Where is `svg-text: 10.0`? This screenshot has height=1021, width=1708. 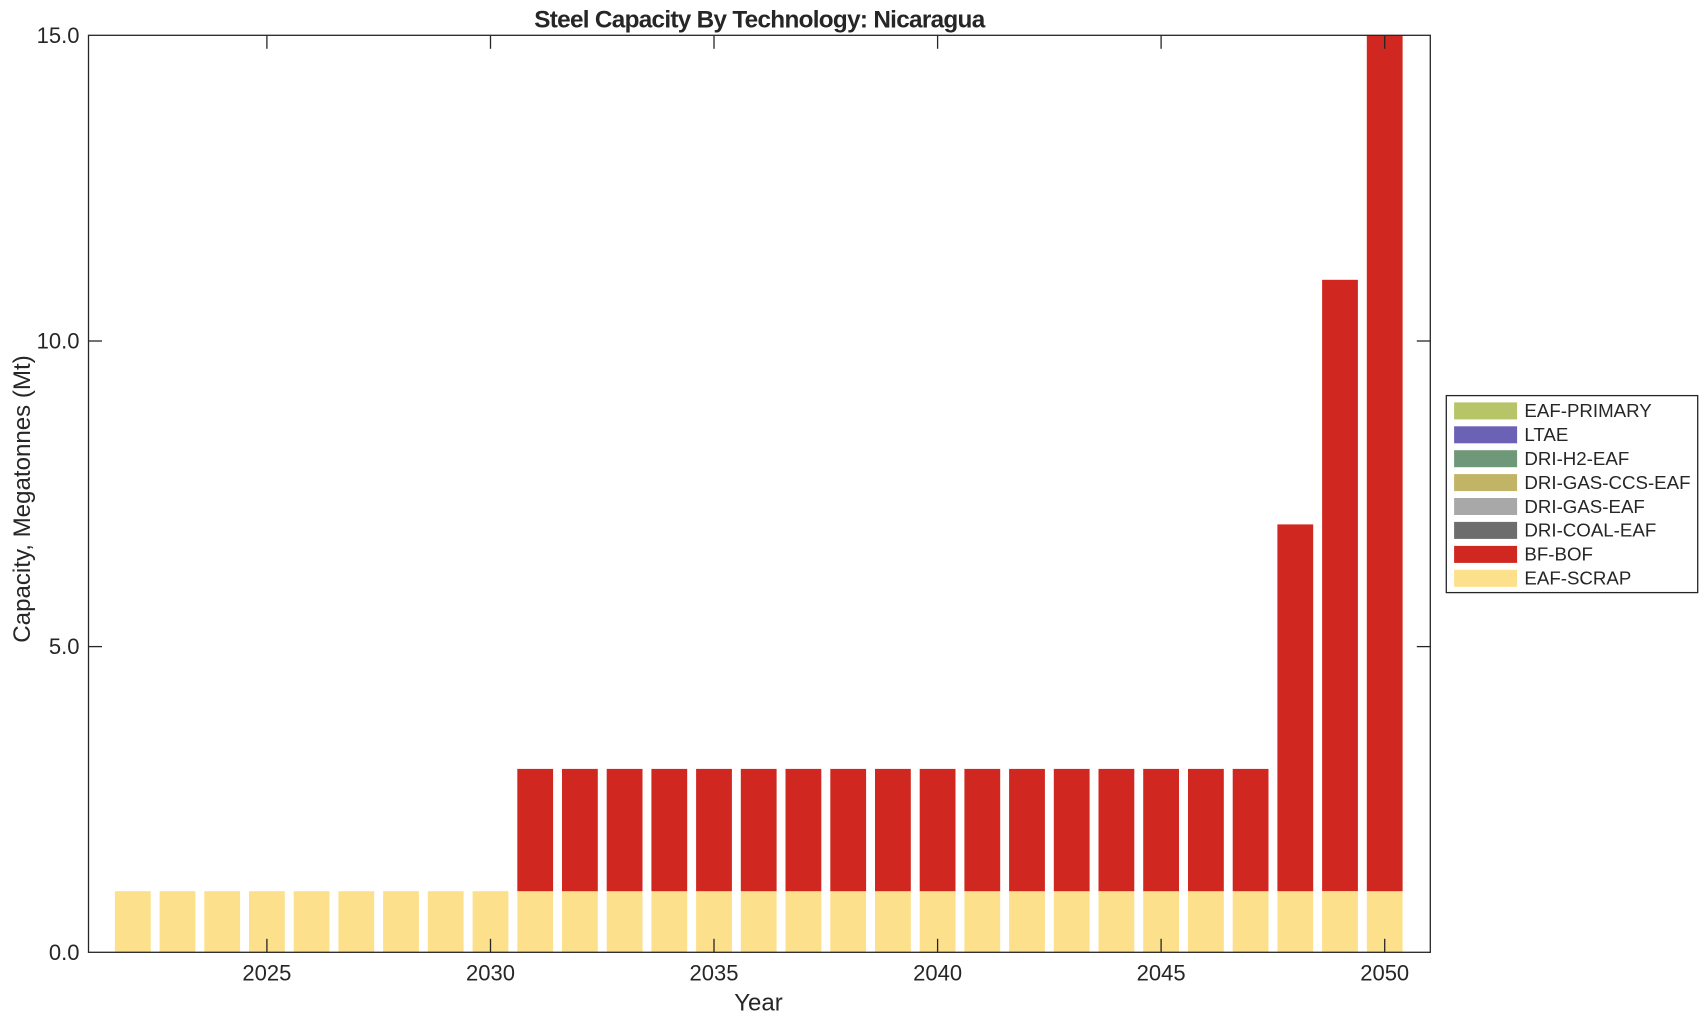
svg-text: 10.0 is located at coordinates (58, 341).